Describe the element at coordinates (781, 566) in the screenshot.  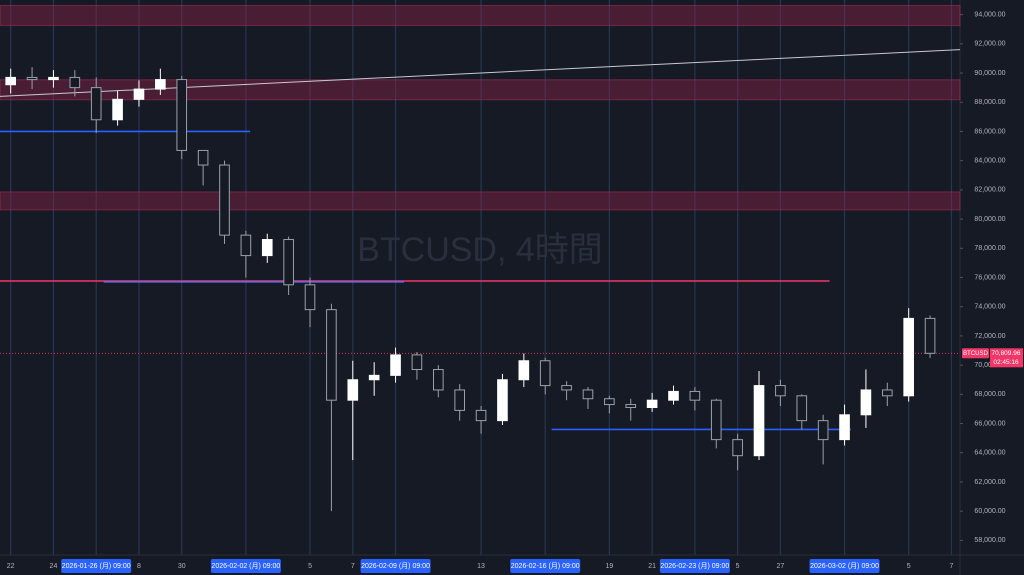
I see `x-tick-label: 27` at that location.